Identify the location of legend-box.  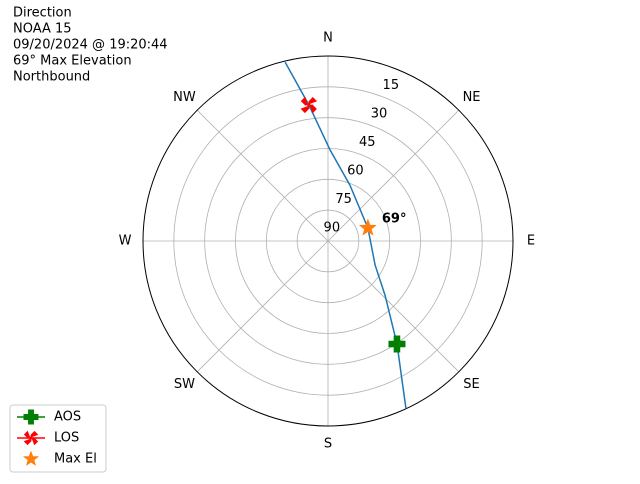
(58, 438).